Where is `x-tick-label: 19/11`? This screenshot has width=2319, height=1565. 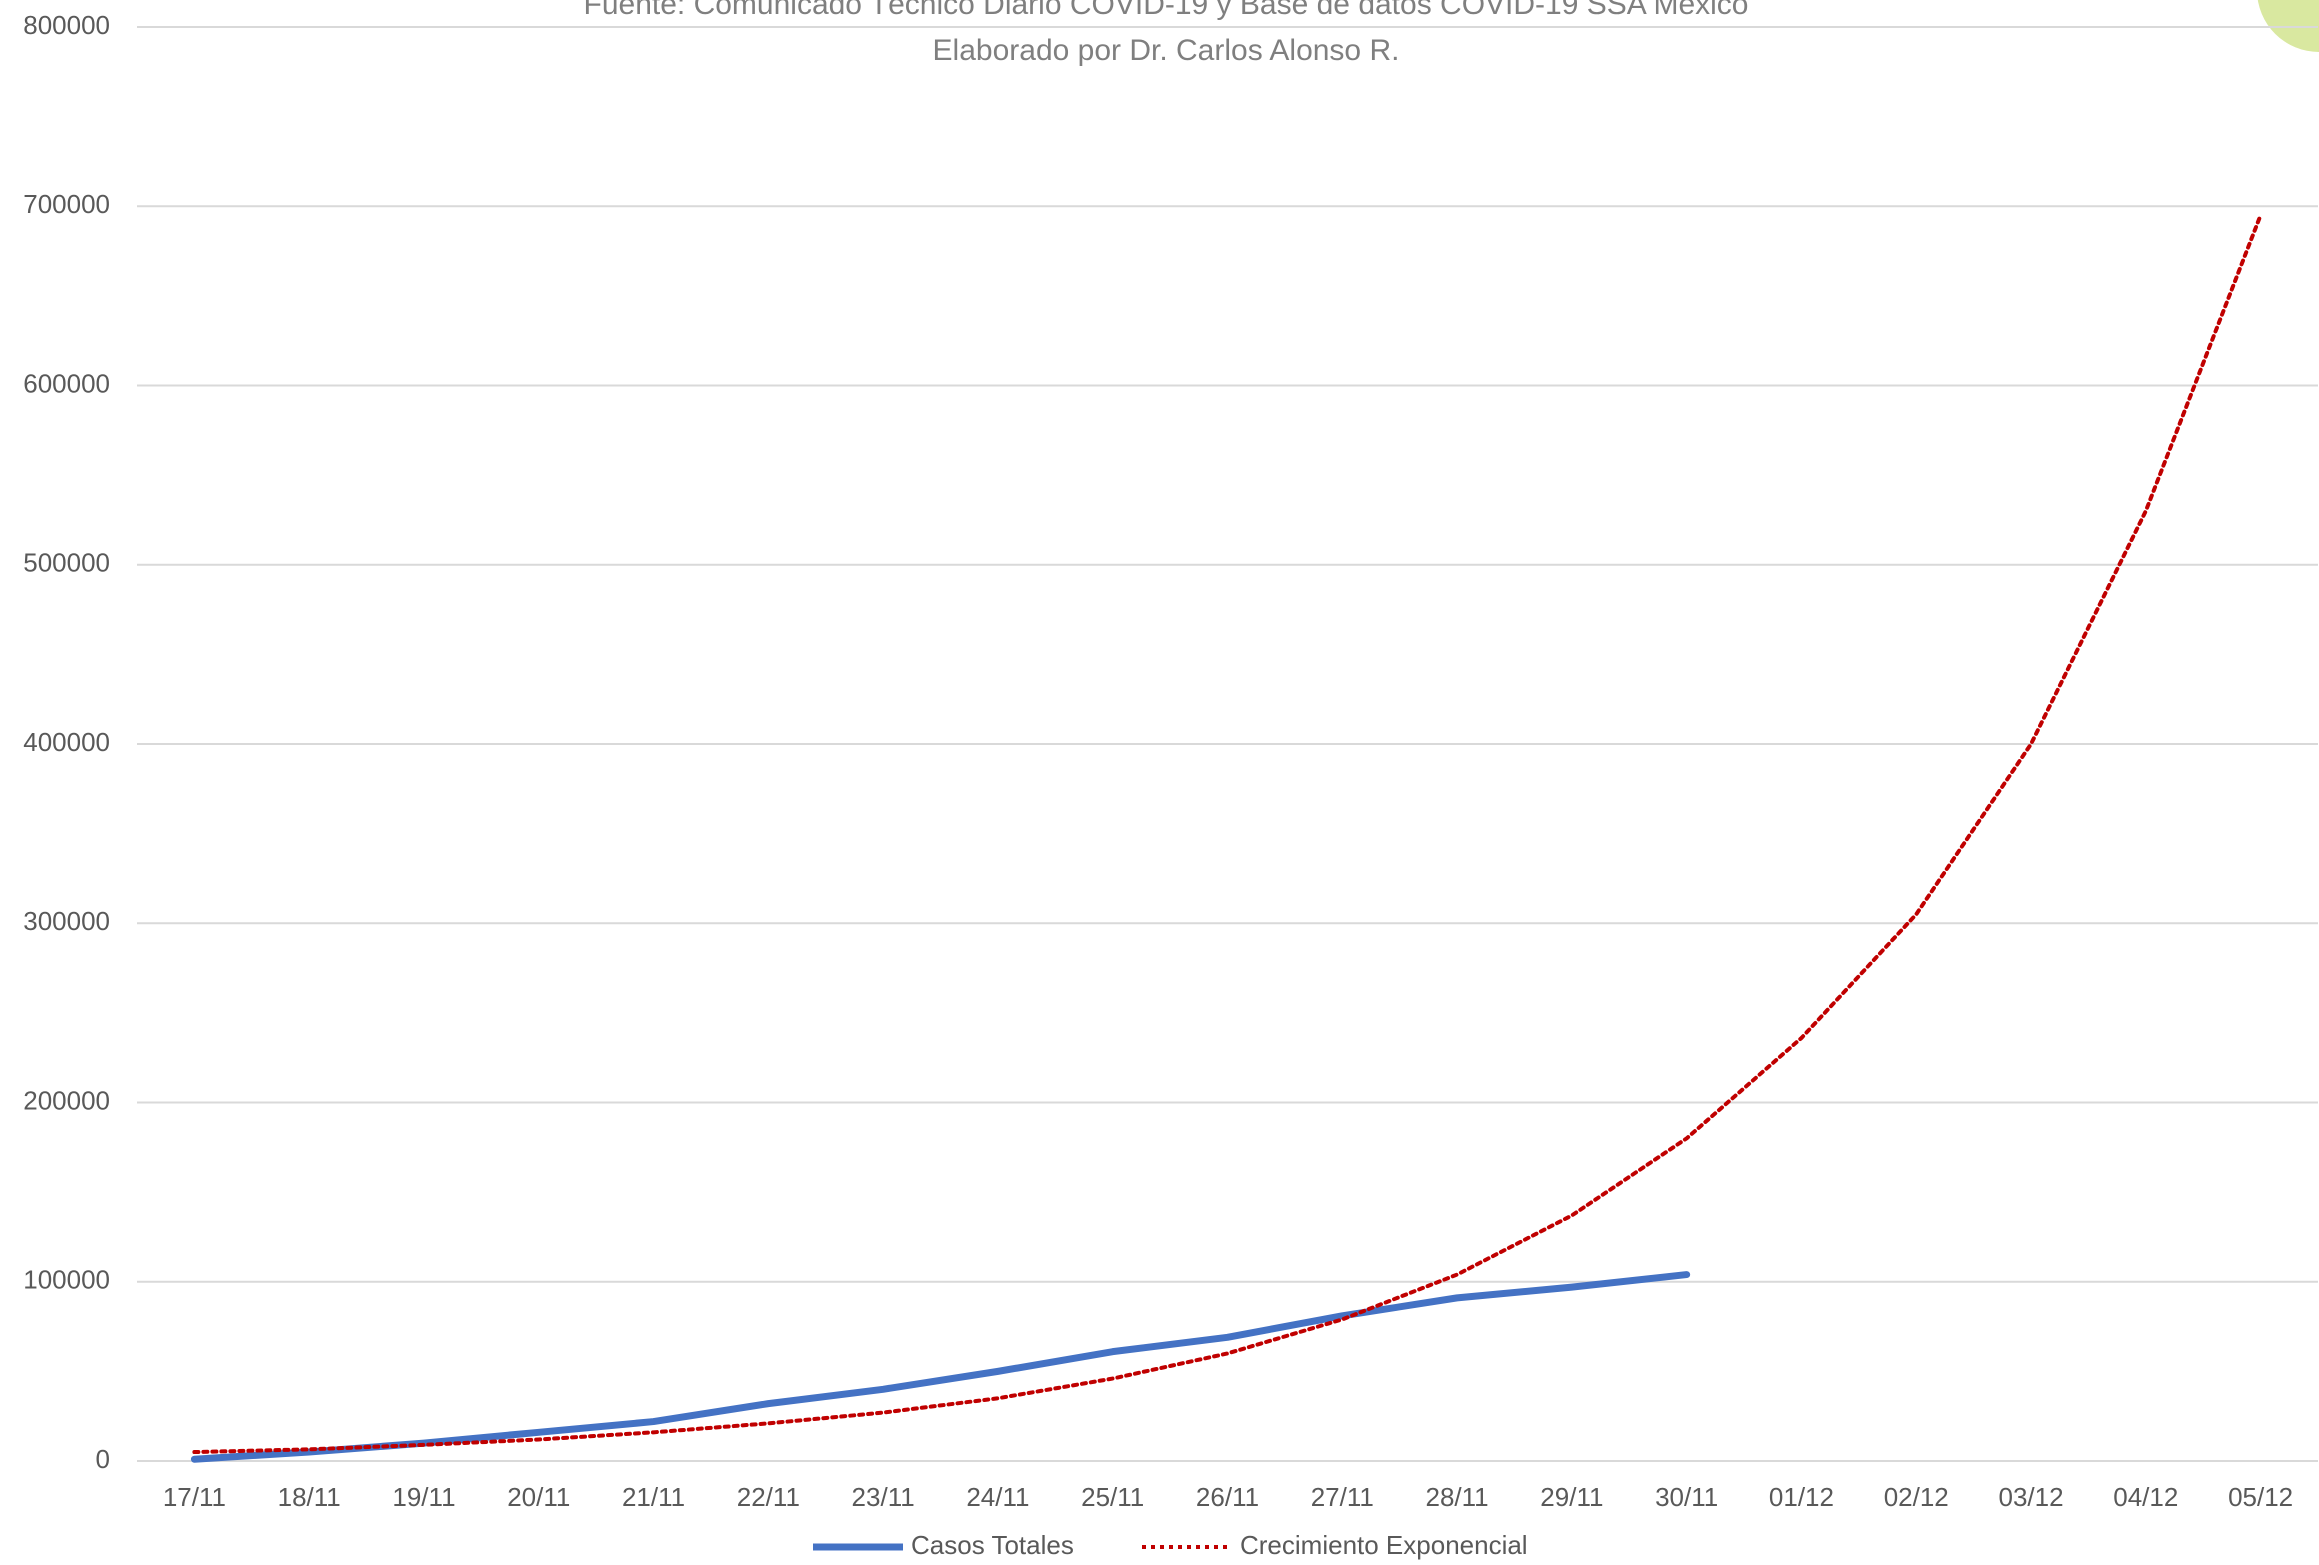 x-tick-label: 19/11 is located at coordinates (423, 1497).